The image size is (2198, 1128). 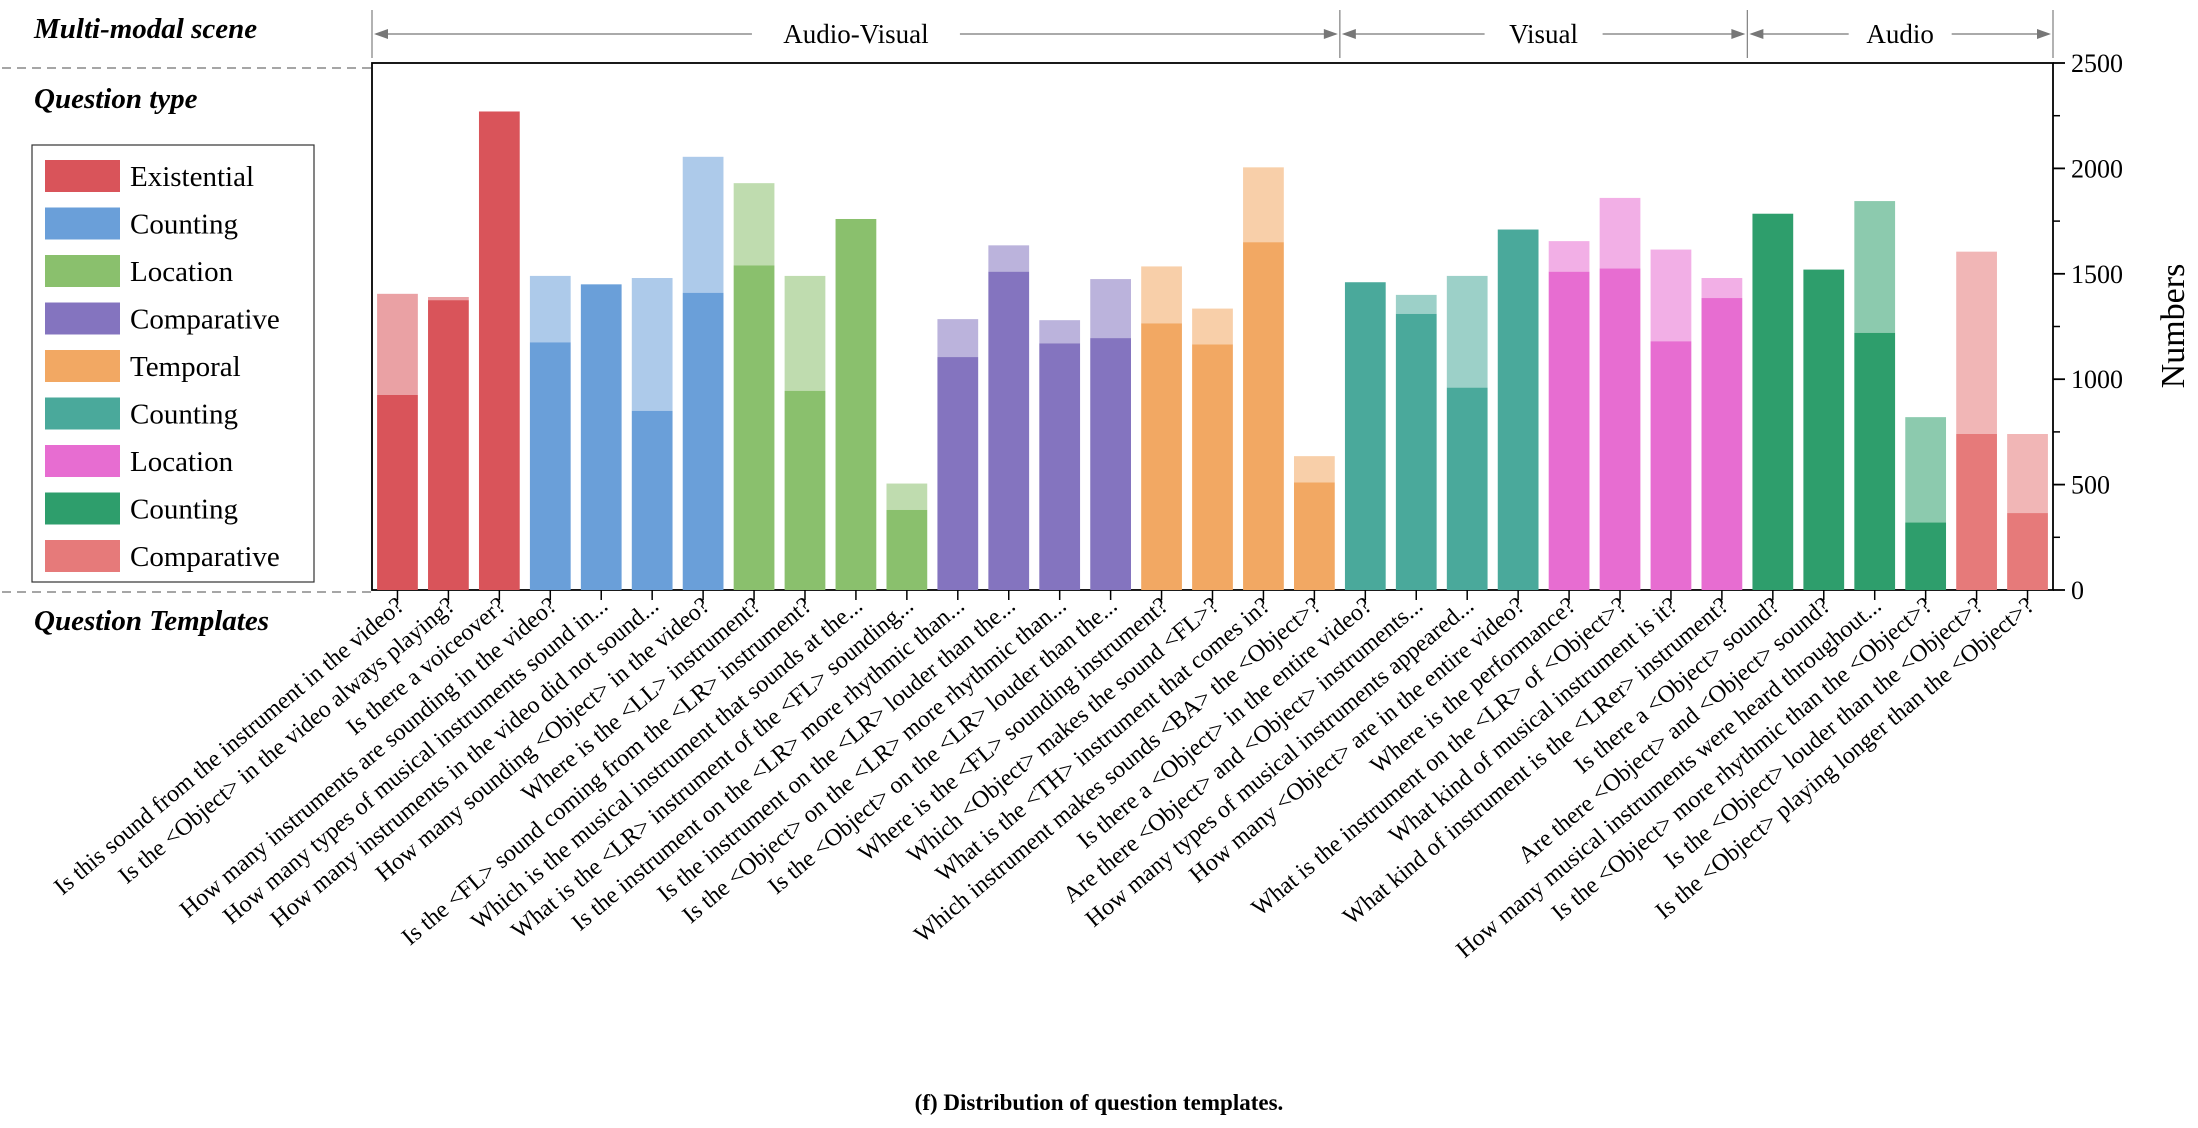 What do you see at coordinates (192, 177) in the screenshot?
I see `legend-label: Existential` at bounding box center [192, 177].